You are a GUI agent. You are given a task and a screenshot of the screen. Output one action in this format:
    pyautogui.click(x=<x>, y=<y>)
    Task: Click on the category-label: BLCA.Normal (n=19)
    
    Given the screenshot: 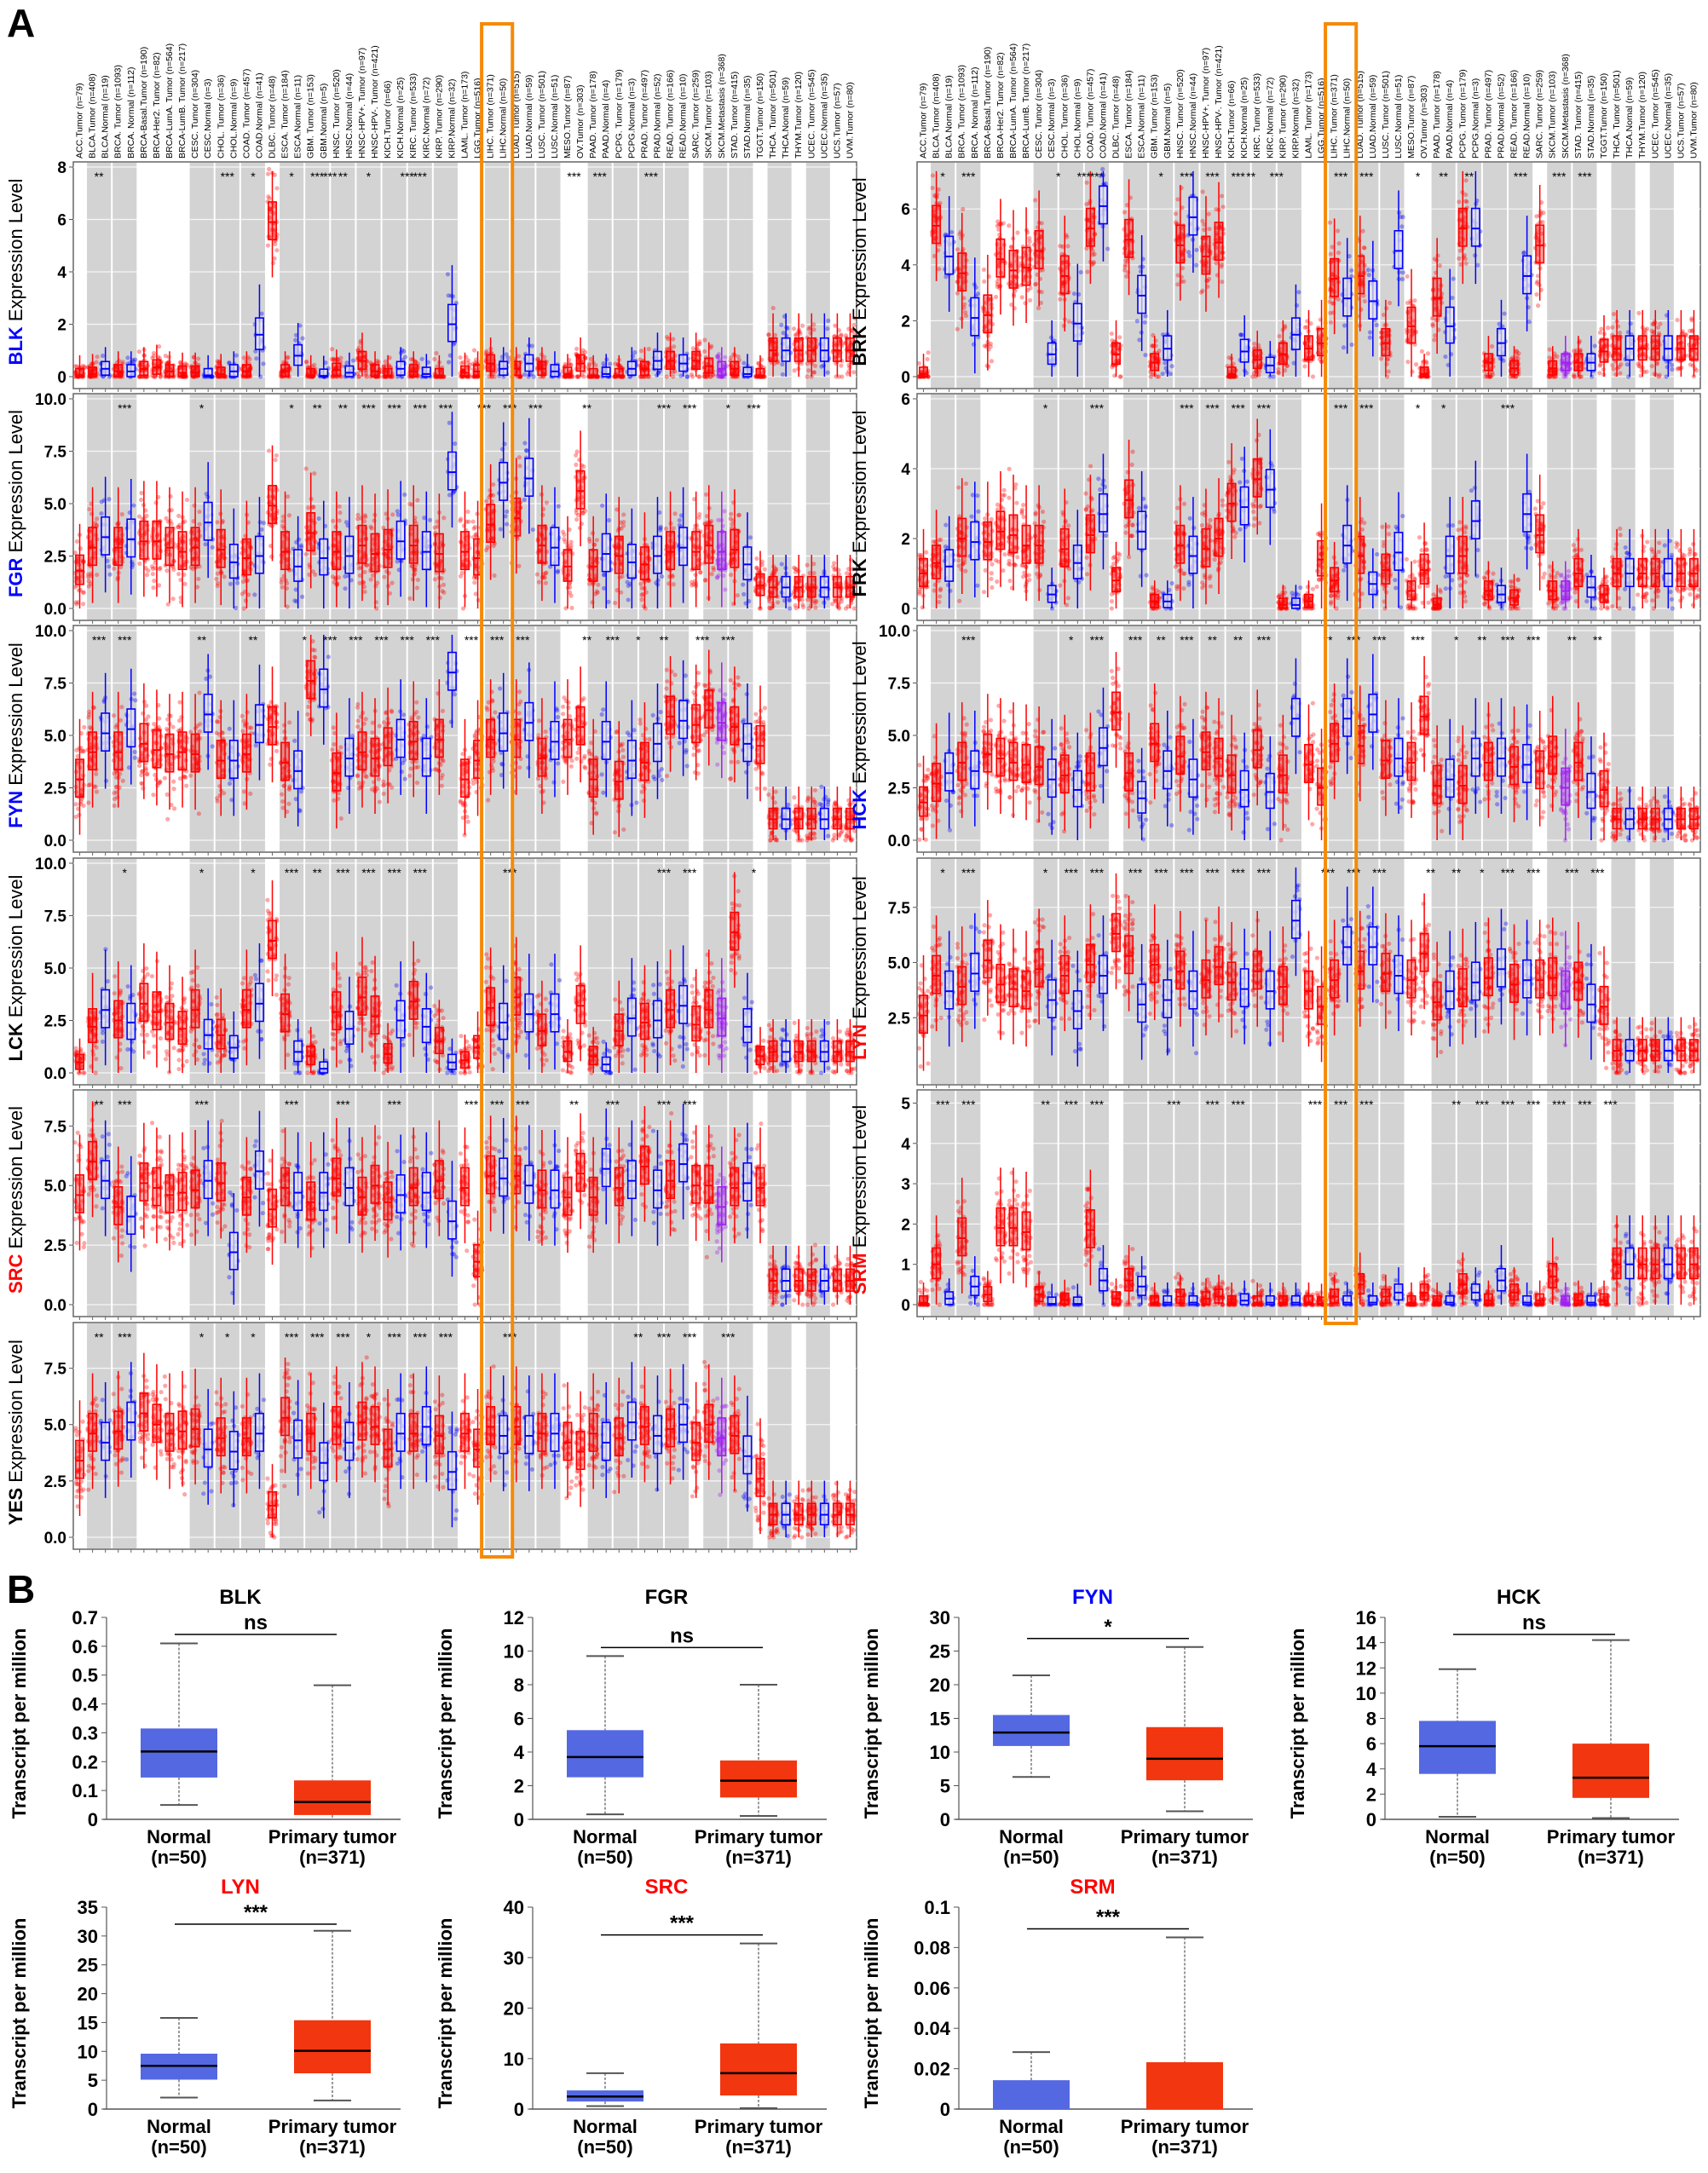 What is the action you would take?
    pyautogui.click(x=949, y=117)
    